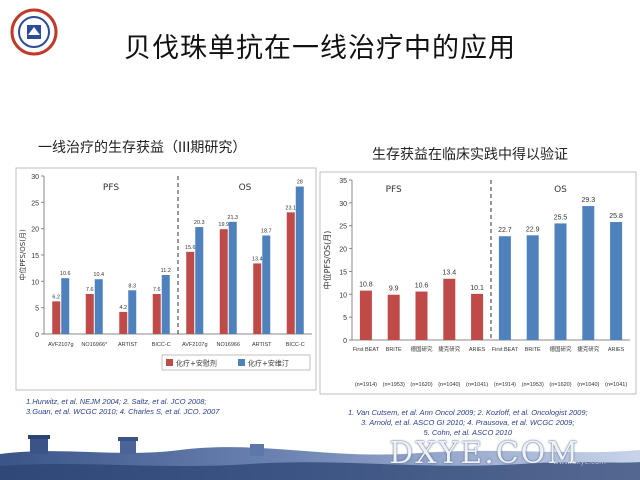  What do you see at coordinates (35, 203) in the screenshot?
I see `y-tick-label: 25` at bounding box center [35, 203].